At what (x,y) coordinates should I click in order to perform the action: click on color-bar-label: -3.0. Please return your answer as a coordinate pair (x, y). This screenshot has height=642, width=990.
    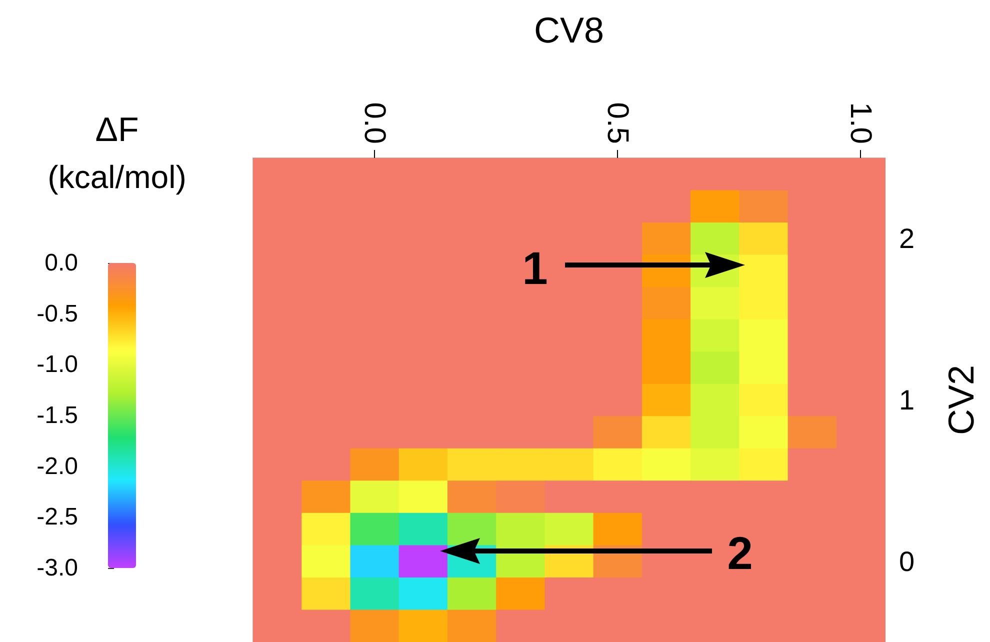
    Looking at the image, I should click on (57, 568).